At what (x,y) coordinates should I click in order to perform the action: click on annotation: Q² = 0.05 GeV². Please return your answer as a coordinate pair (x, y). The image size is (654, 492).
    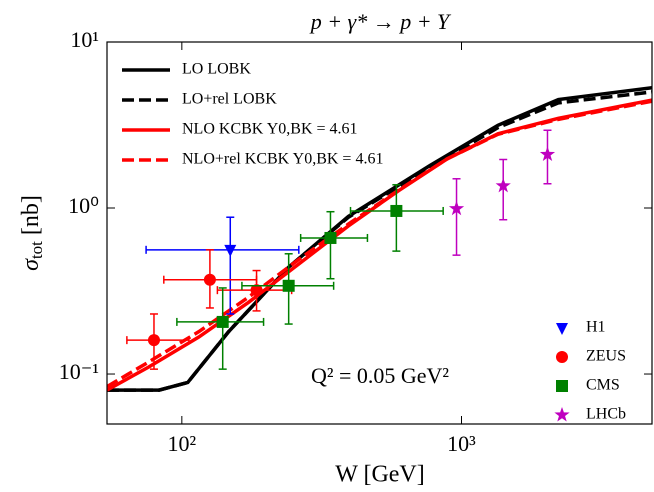
    Looking at the image, I should click on (380, 375).